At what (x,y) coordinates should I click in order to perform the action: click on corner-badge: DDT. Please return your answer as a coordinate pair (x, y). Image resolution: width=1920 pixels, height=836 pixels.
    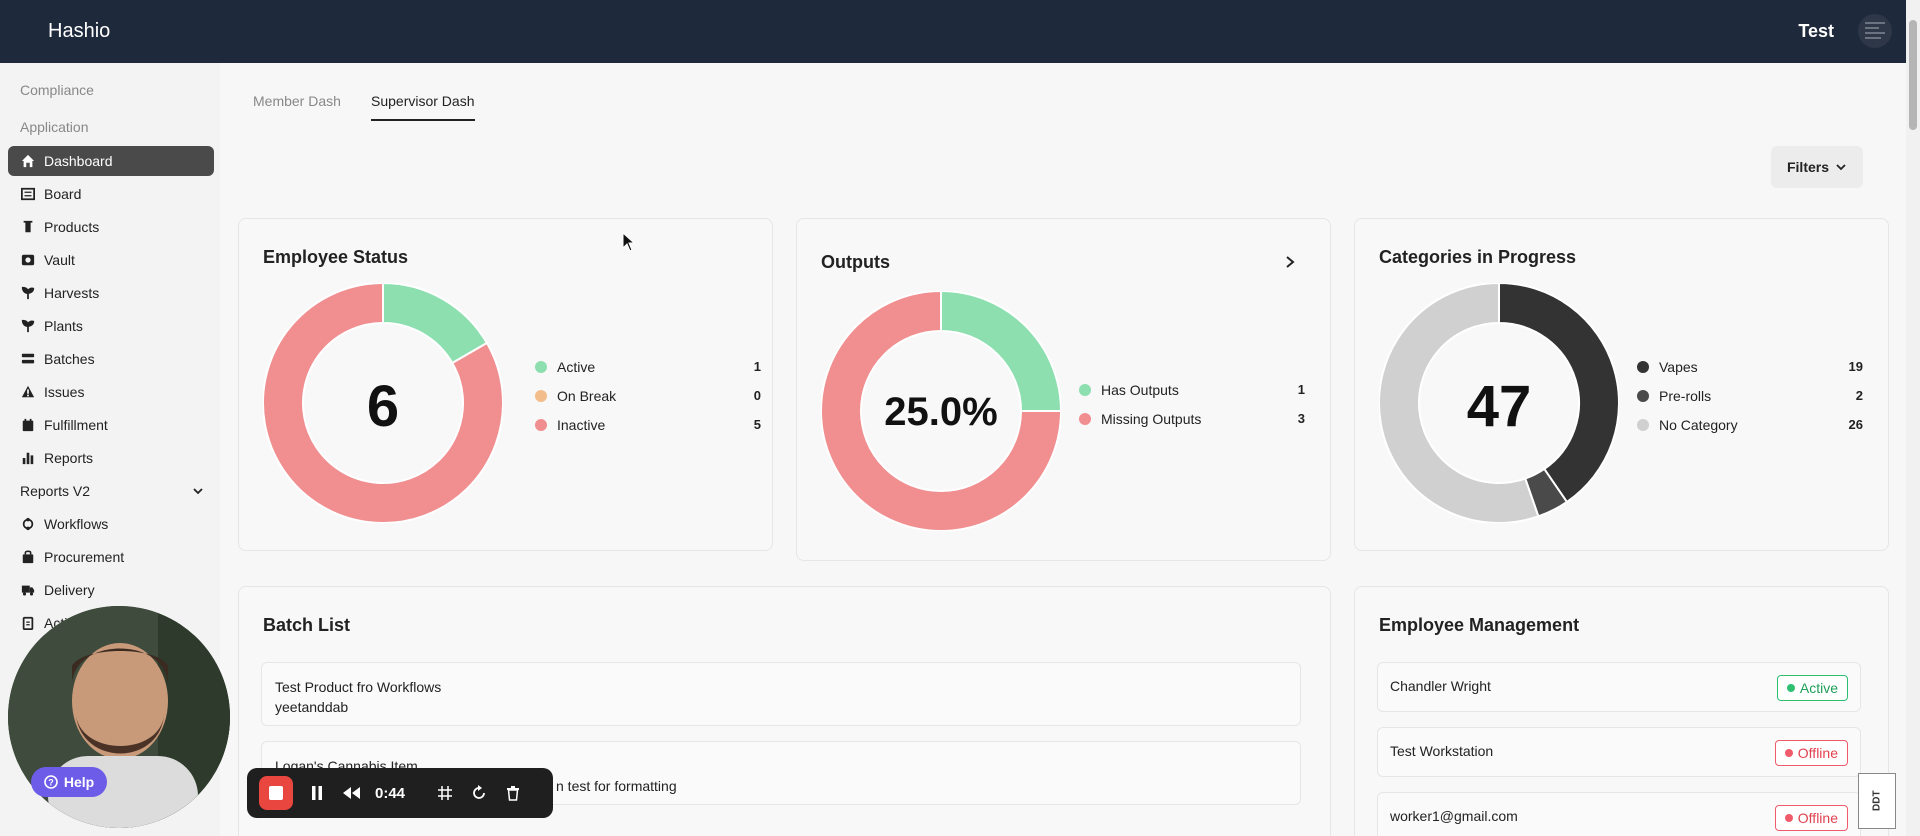
    Looking at the image, I should click on (1877, 801).